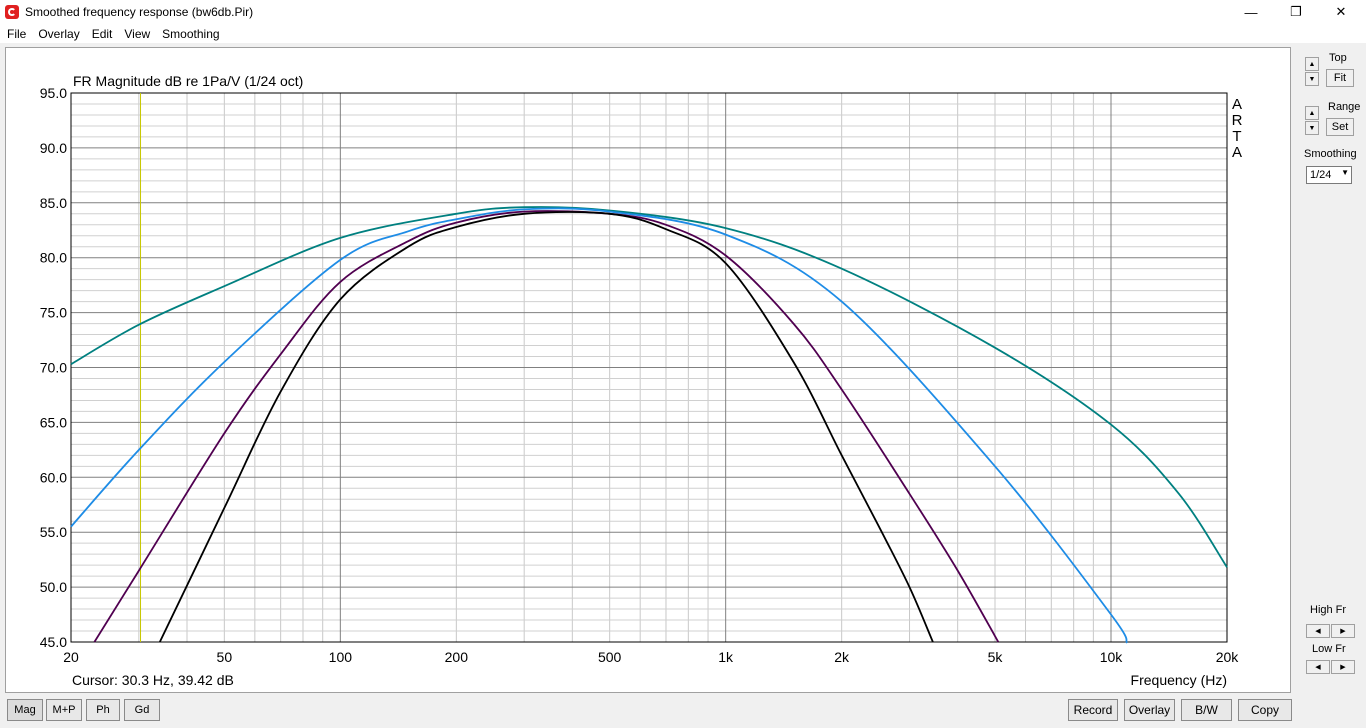 Image resolution: width=1366 pixels, height=728 pixels. Describe the element at coordinates (1345, 172) in the screenshot. I see `chevron-down-icon: ▼` at that location.